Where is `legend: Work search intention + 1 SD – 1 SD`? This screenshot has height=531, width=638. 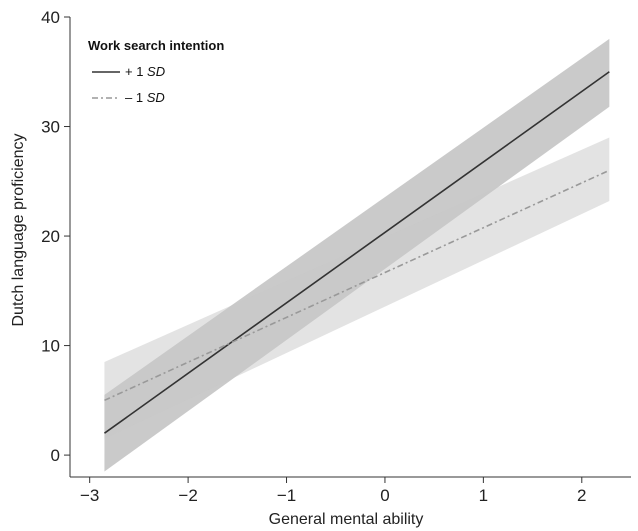 legend: Work search intention + 1 SD – 1 SD is located at coordinates (156, 71).